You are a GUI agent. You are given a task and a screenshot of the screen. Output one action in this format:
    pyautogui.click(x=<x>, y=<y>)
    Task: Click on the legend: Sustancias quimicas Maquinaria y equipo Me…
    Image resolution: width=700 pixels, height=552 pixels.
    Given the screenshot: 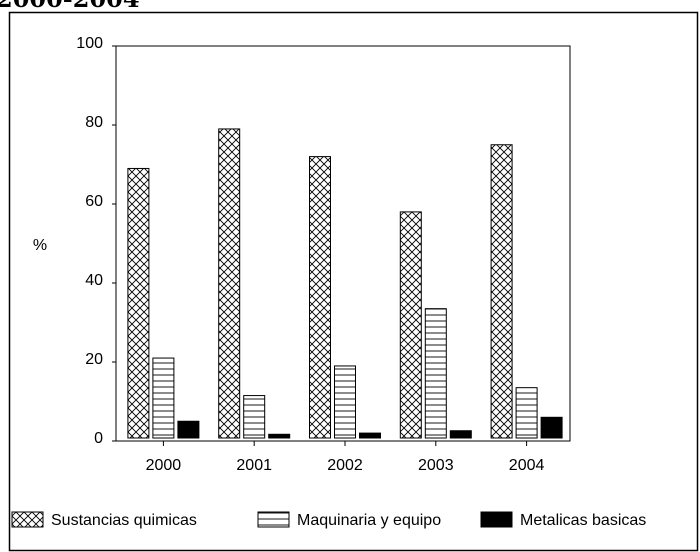 What is the action you would take?
    pyautogui.click(x=328, y=520)
    